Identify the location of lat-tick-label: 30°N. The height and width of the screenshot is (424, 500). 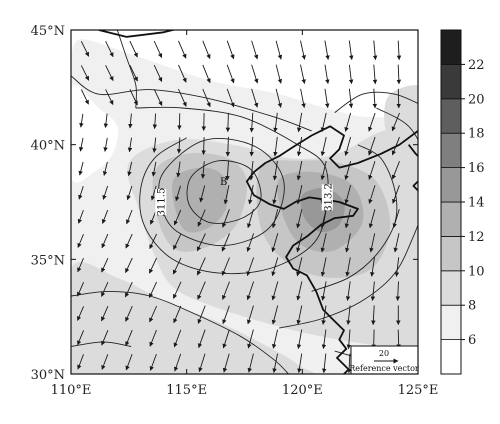
(48, 375).